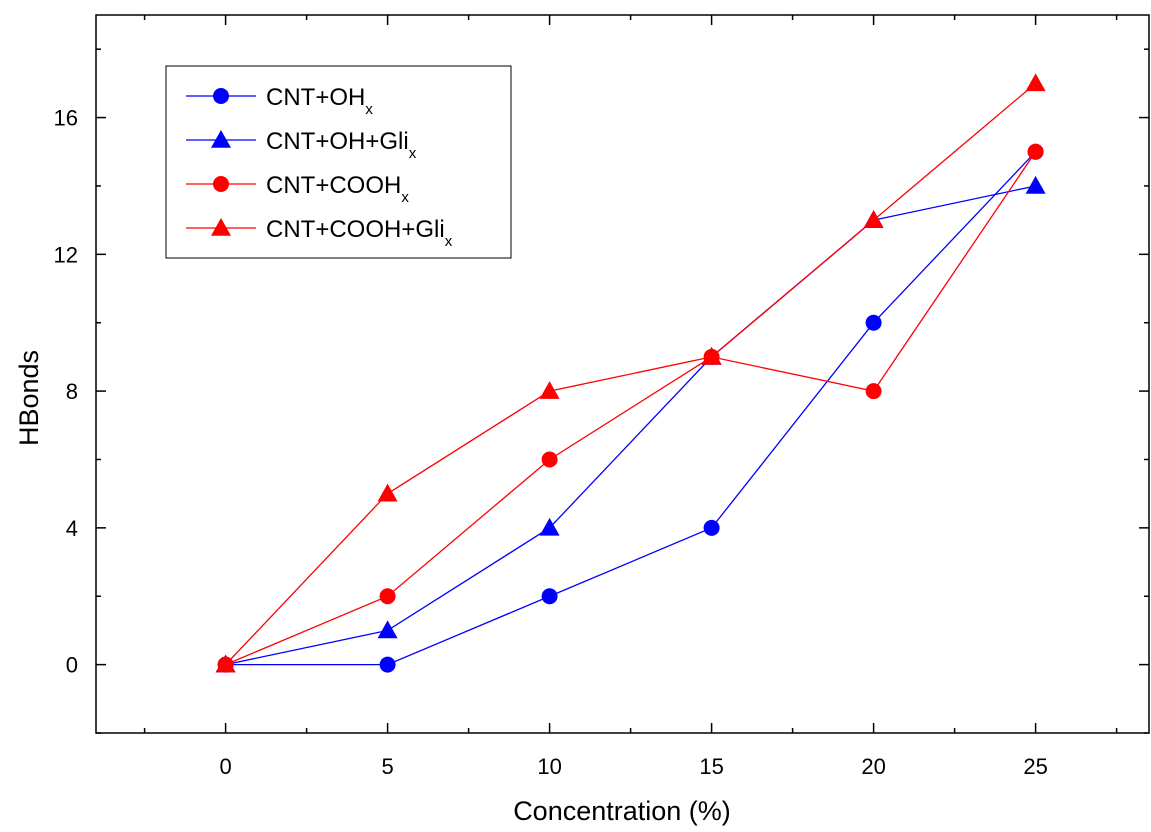 This screenshot has height=832, width=1151. What do you see at coordinates (66, 254) in the screenshot?
I see `y-tick-label: 12` at bounding box center [66, 254].